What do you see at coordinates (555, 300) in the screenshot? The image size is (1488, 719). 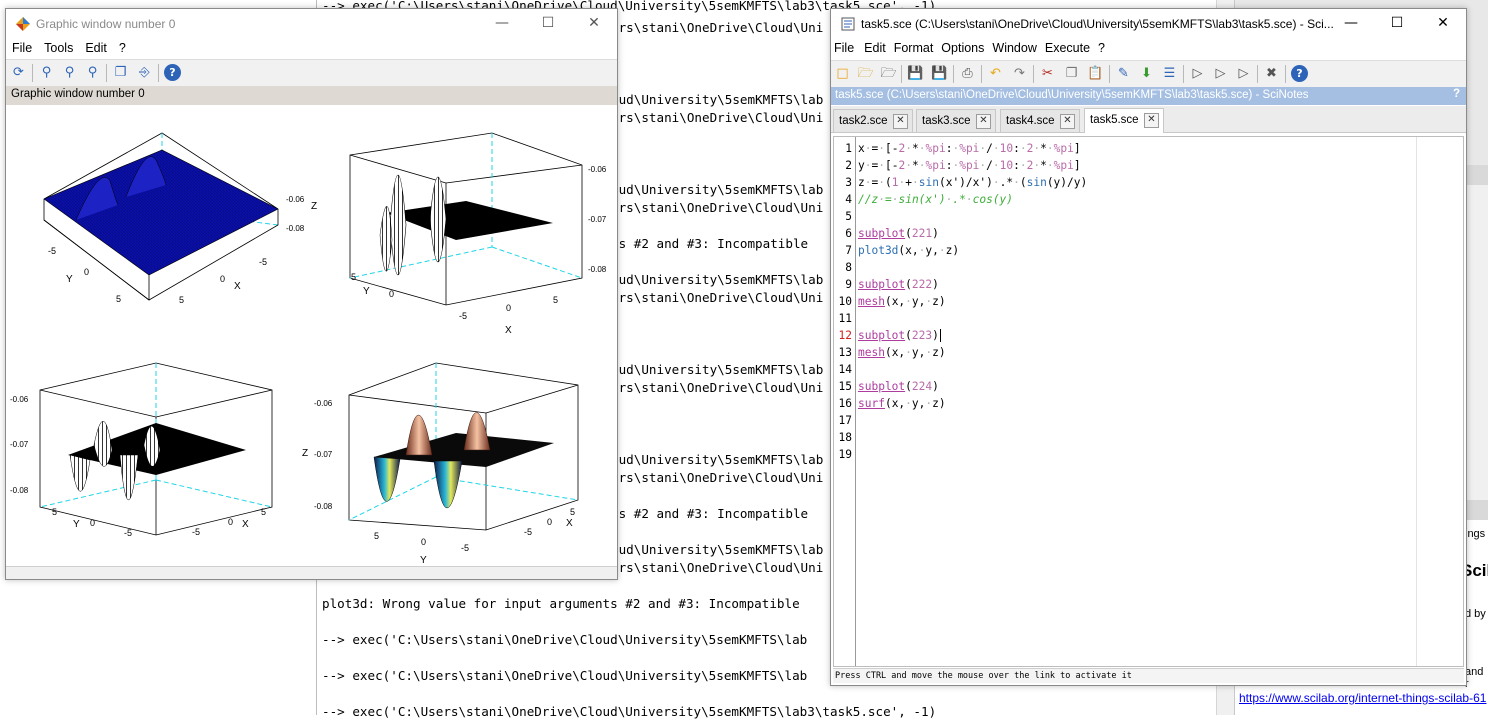 I see `x-tick: 5` at bounding box center [555, 300].